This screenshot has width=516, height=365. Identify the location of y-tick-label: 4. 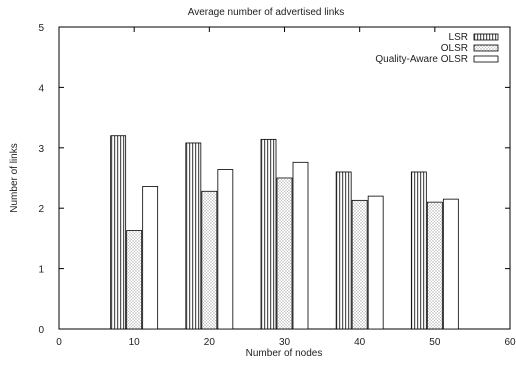
(41, 88).